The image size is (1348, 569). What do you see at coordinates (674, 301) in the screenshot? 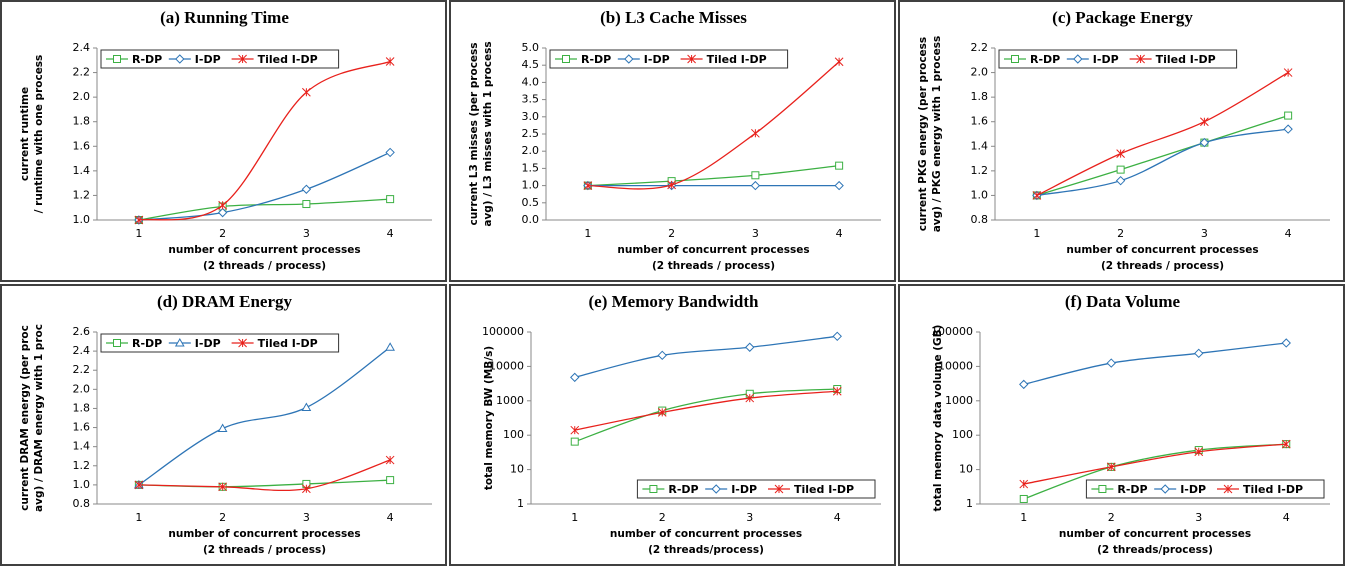
I see `chart-title: (e) Memory Bandwidth` at bounding box center [674, 301].